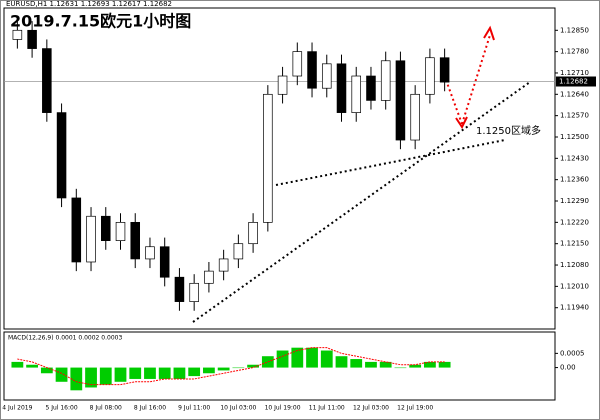 The width and height of the screenshot is (600, 420). I want to click on y-tick-label: 1.12780, so click(574, 52).